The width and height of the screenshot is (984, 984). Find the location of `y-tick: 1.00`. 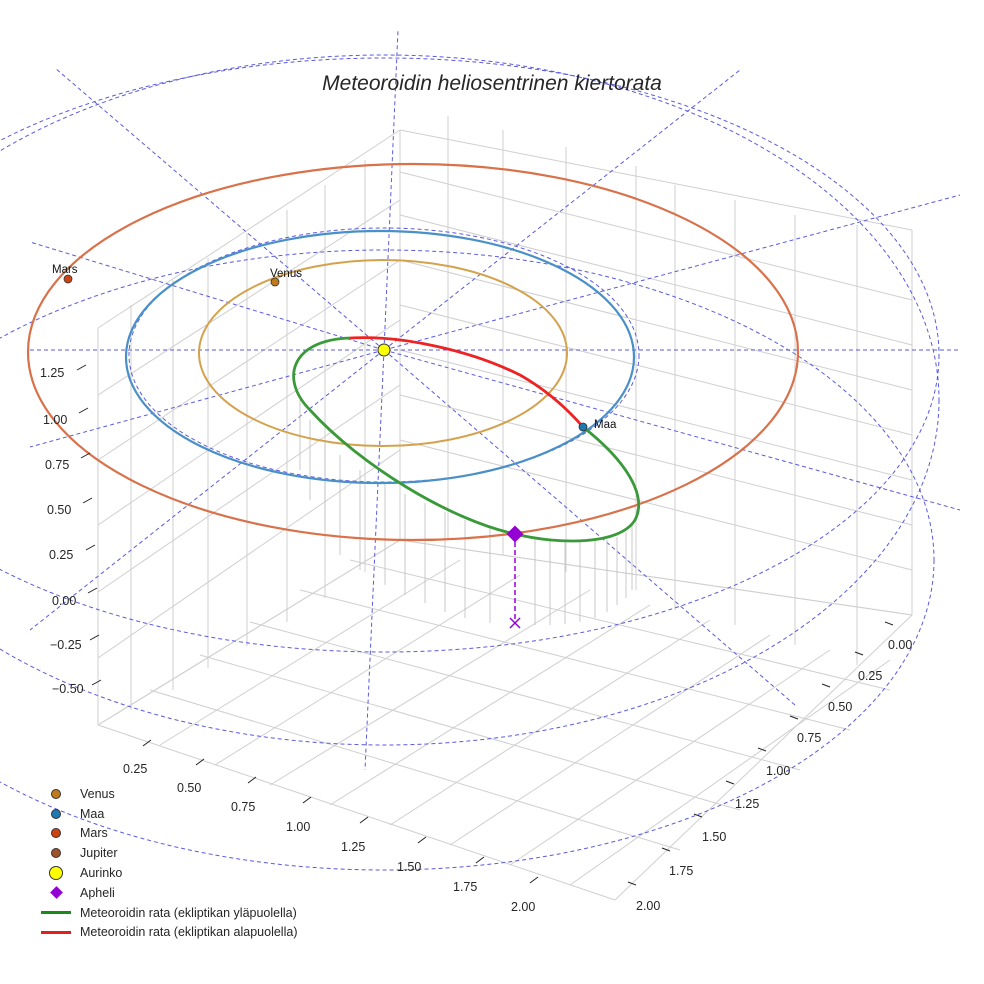

y-tick: 1.00 is located at coordinates (778, 771).